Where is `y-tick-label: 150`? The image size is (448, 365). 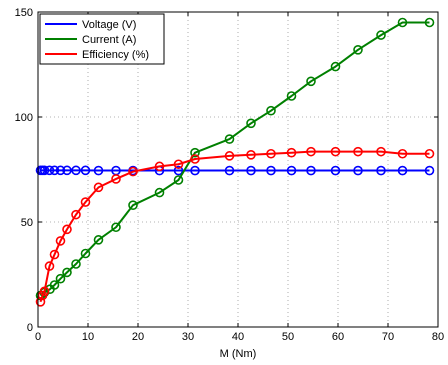 y-tick-label: 150 is located at coordinates (24, 13).